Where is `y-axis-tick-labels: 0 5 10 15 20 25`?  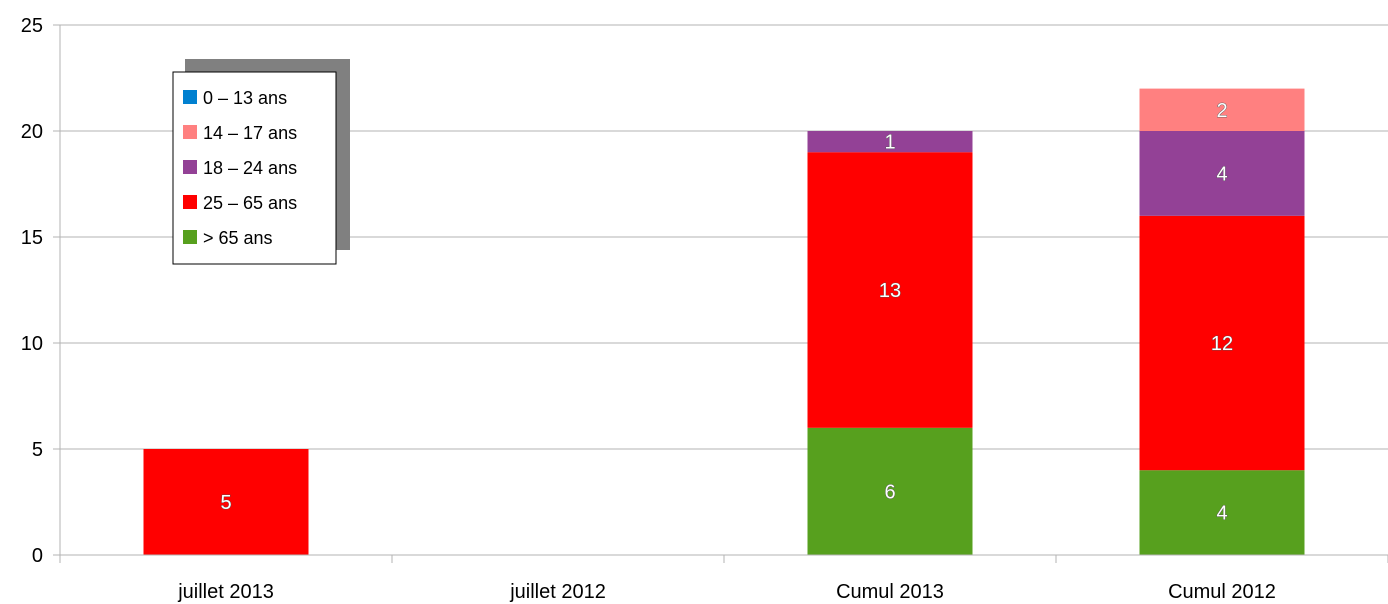
y-axis-tick-labels: 0 5 10 15 20 25 is located at coordinates (32, 291).